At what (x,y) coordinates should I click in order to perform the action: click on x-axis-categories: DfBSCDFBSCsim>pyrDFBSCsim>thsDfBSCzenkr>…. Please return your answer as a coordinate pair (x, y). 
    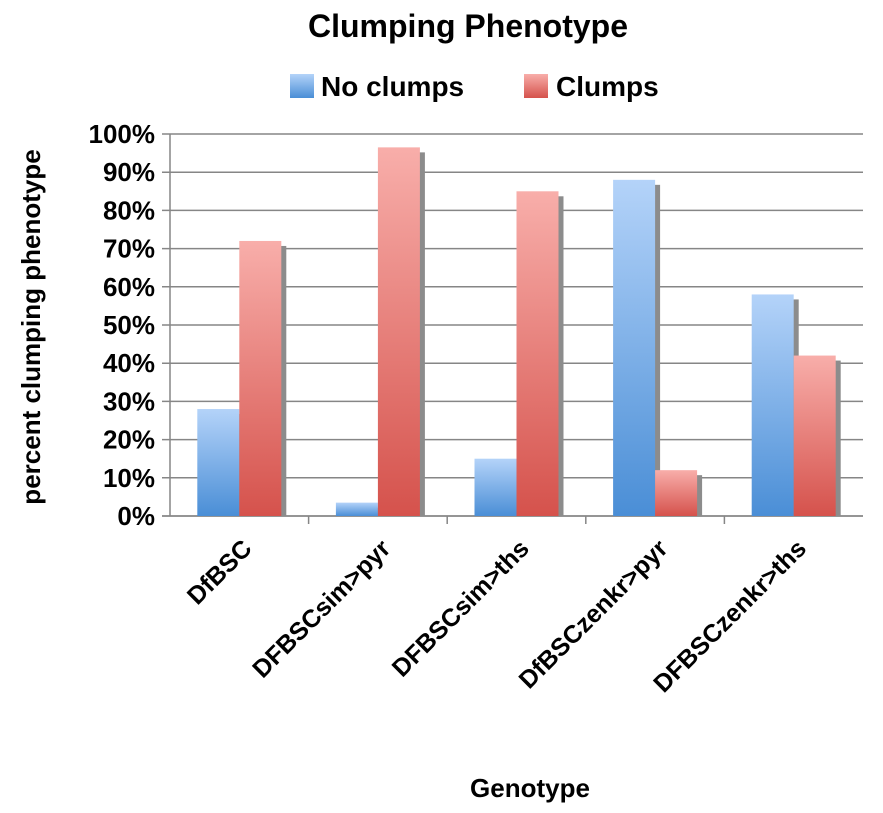
    Looking at the image, I should click on (497, 616).